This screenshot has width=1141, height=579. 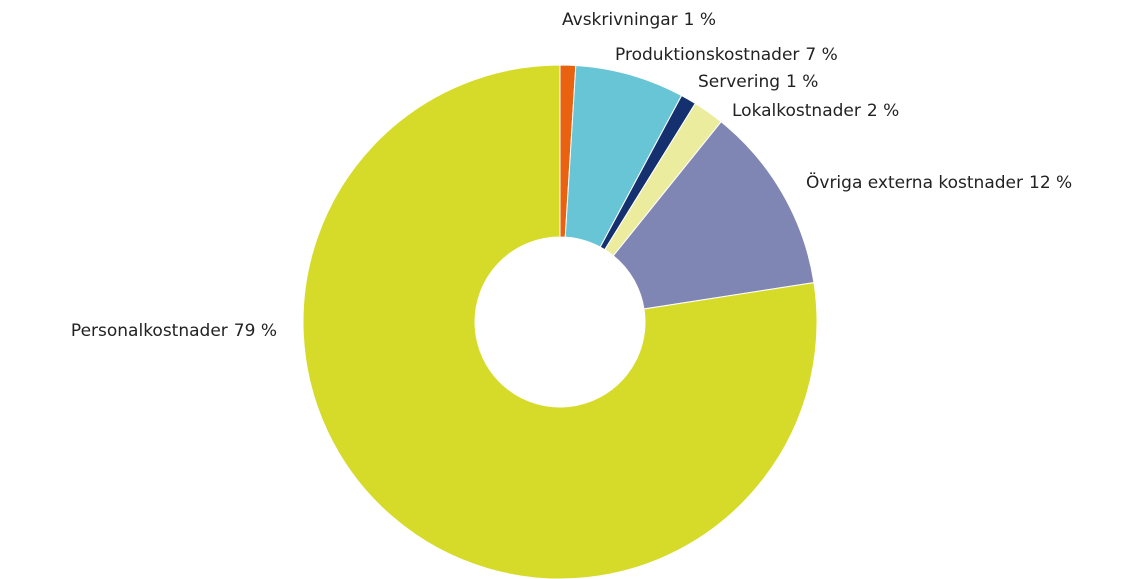 I want to click on slice-label: Produktionskostnader 7 %, so click(x=726, y=55).